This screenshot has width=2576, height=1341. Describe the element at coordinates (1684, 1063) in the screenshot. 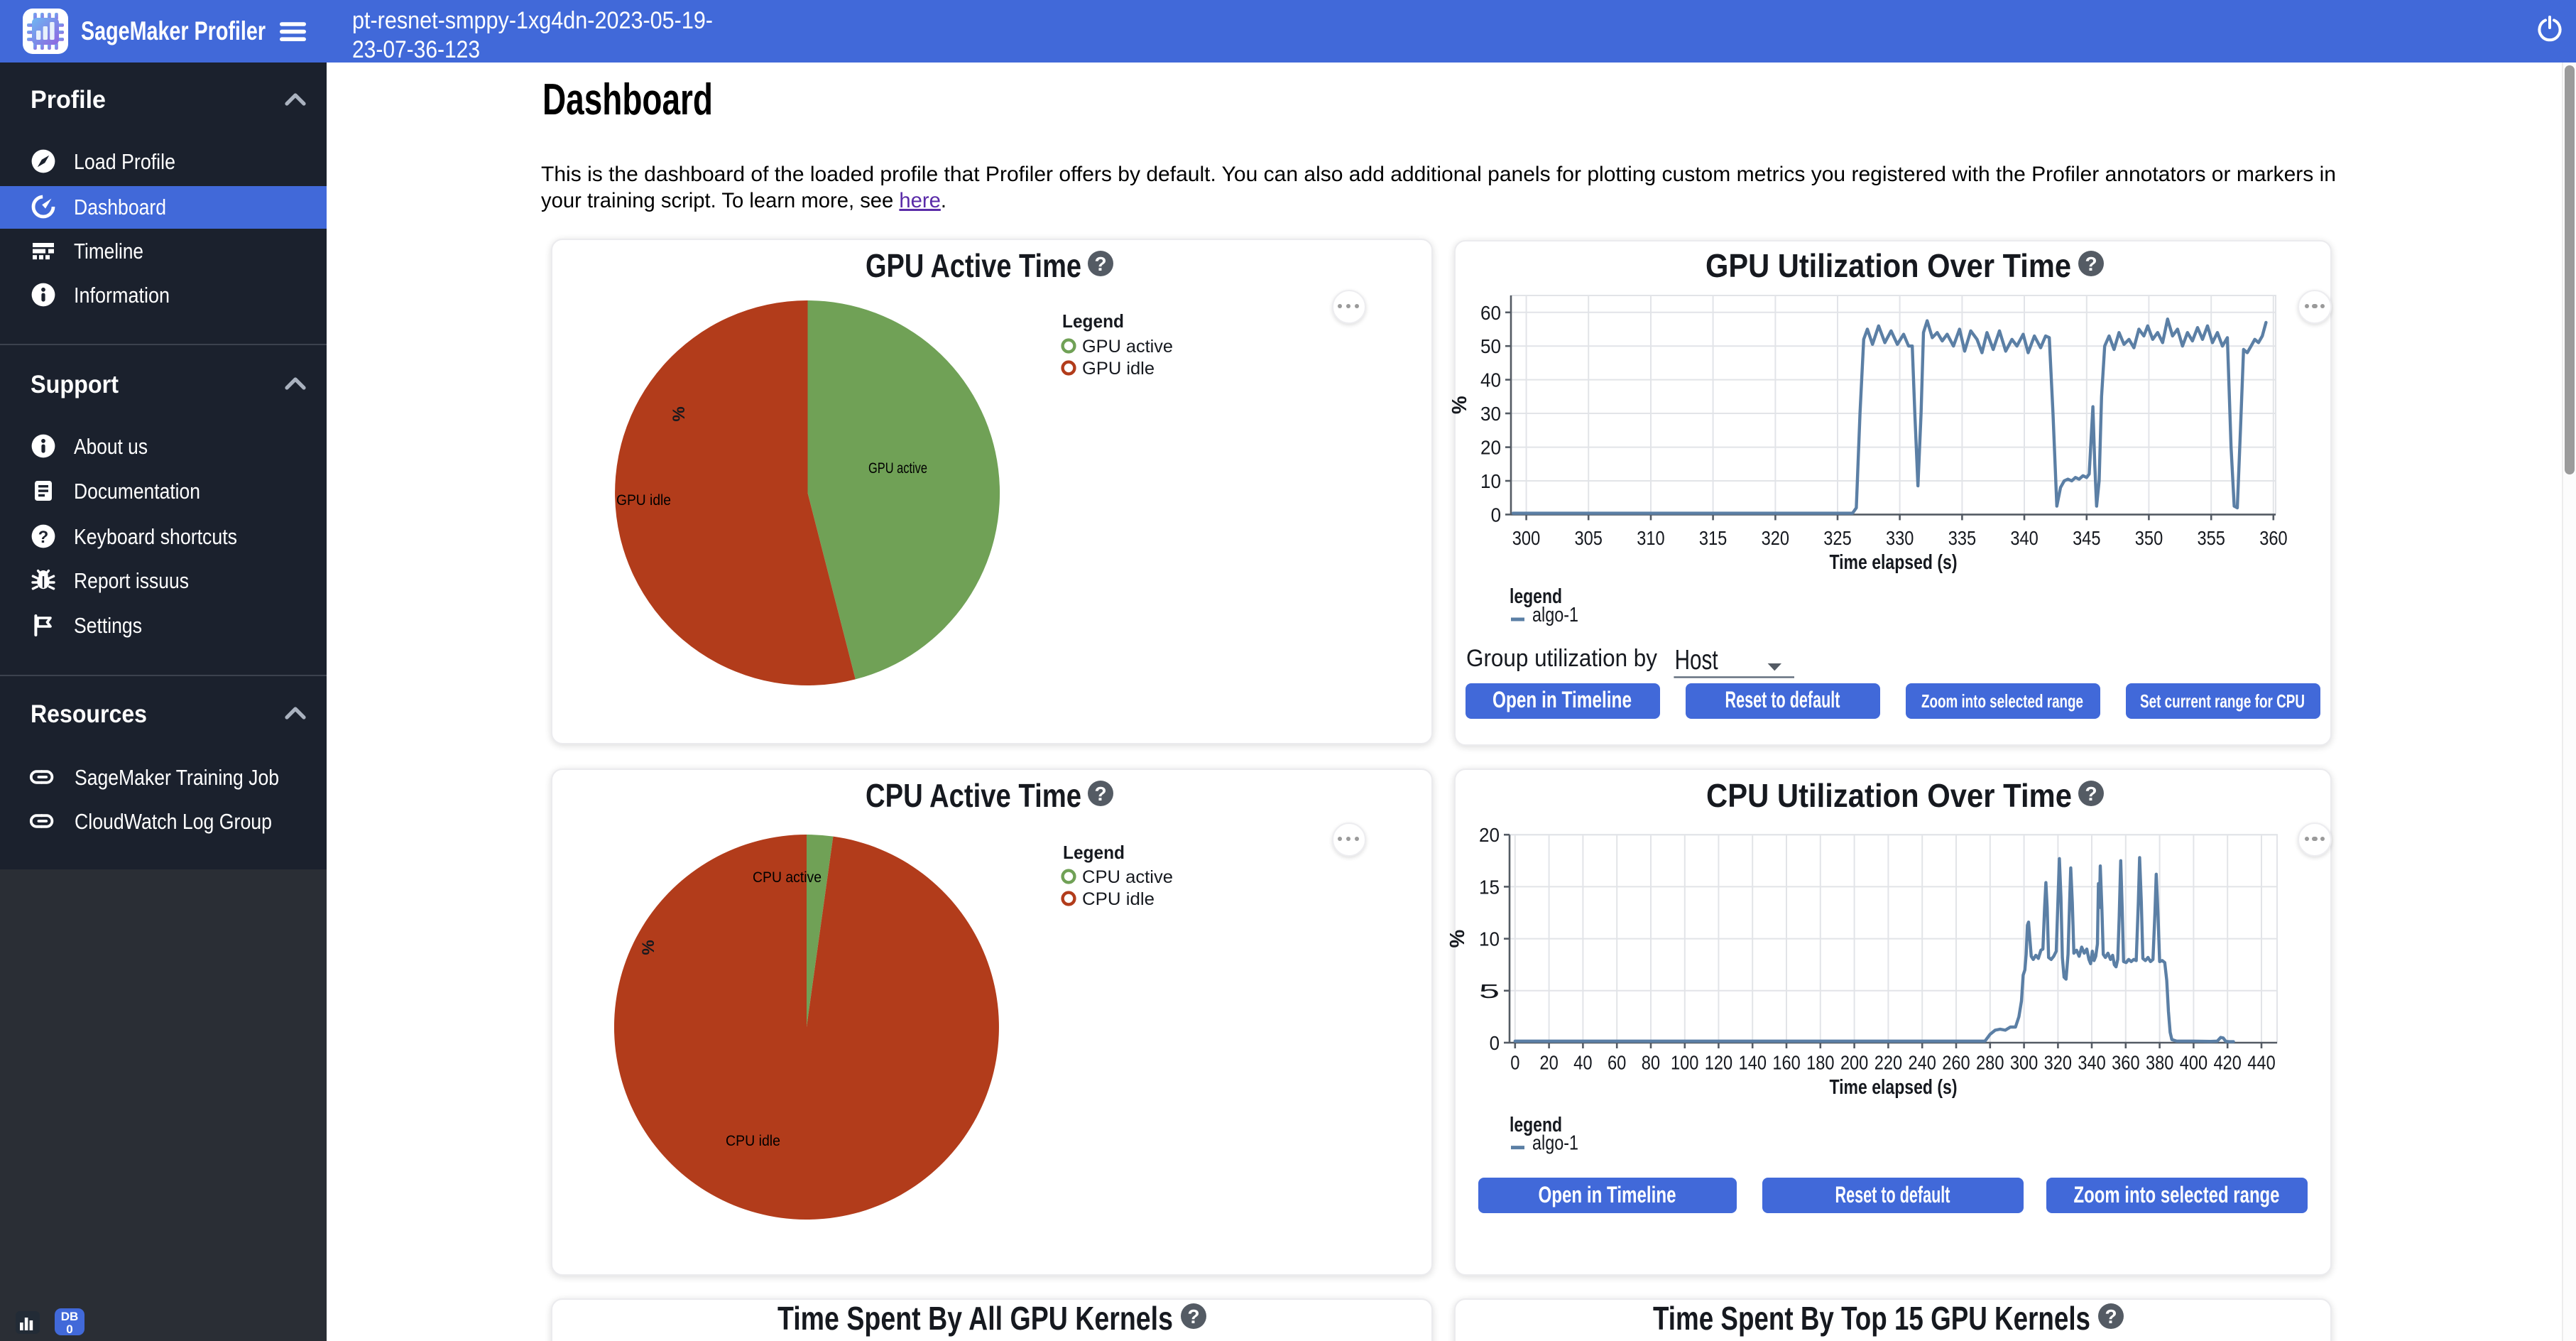

I see `svg-text: 100` at that location.